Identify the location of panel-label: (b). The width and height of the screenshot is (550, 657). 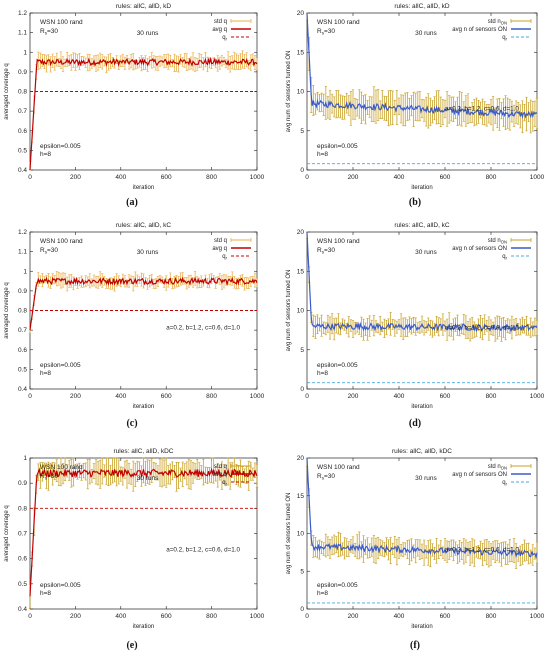
(415, 202).